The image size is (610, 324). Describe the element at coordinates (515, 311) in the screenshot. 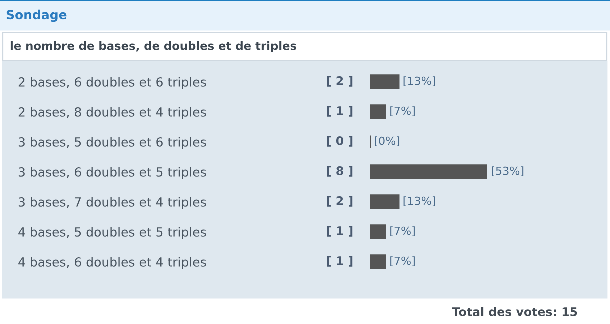

I see `text: Total des votes: 15` at that location.